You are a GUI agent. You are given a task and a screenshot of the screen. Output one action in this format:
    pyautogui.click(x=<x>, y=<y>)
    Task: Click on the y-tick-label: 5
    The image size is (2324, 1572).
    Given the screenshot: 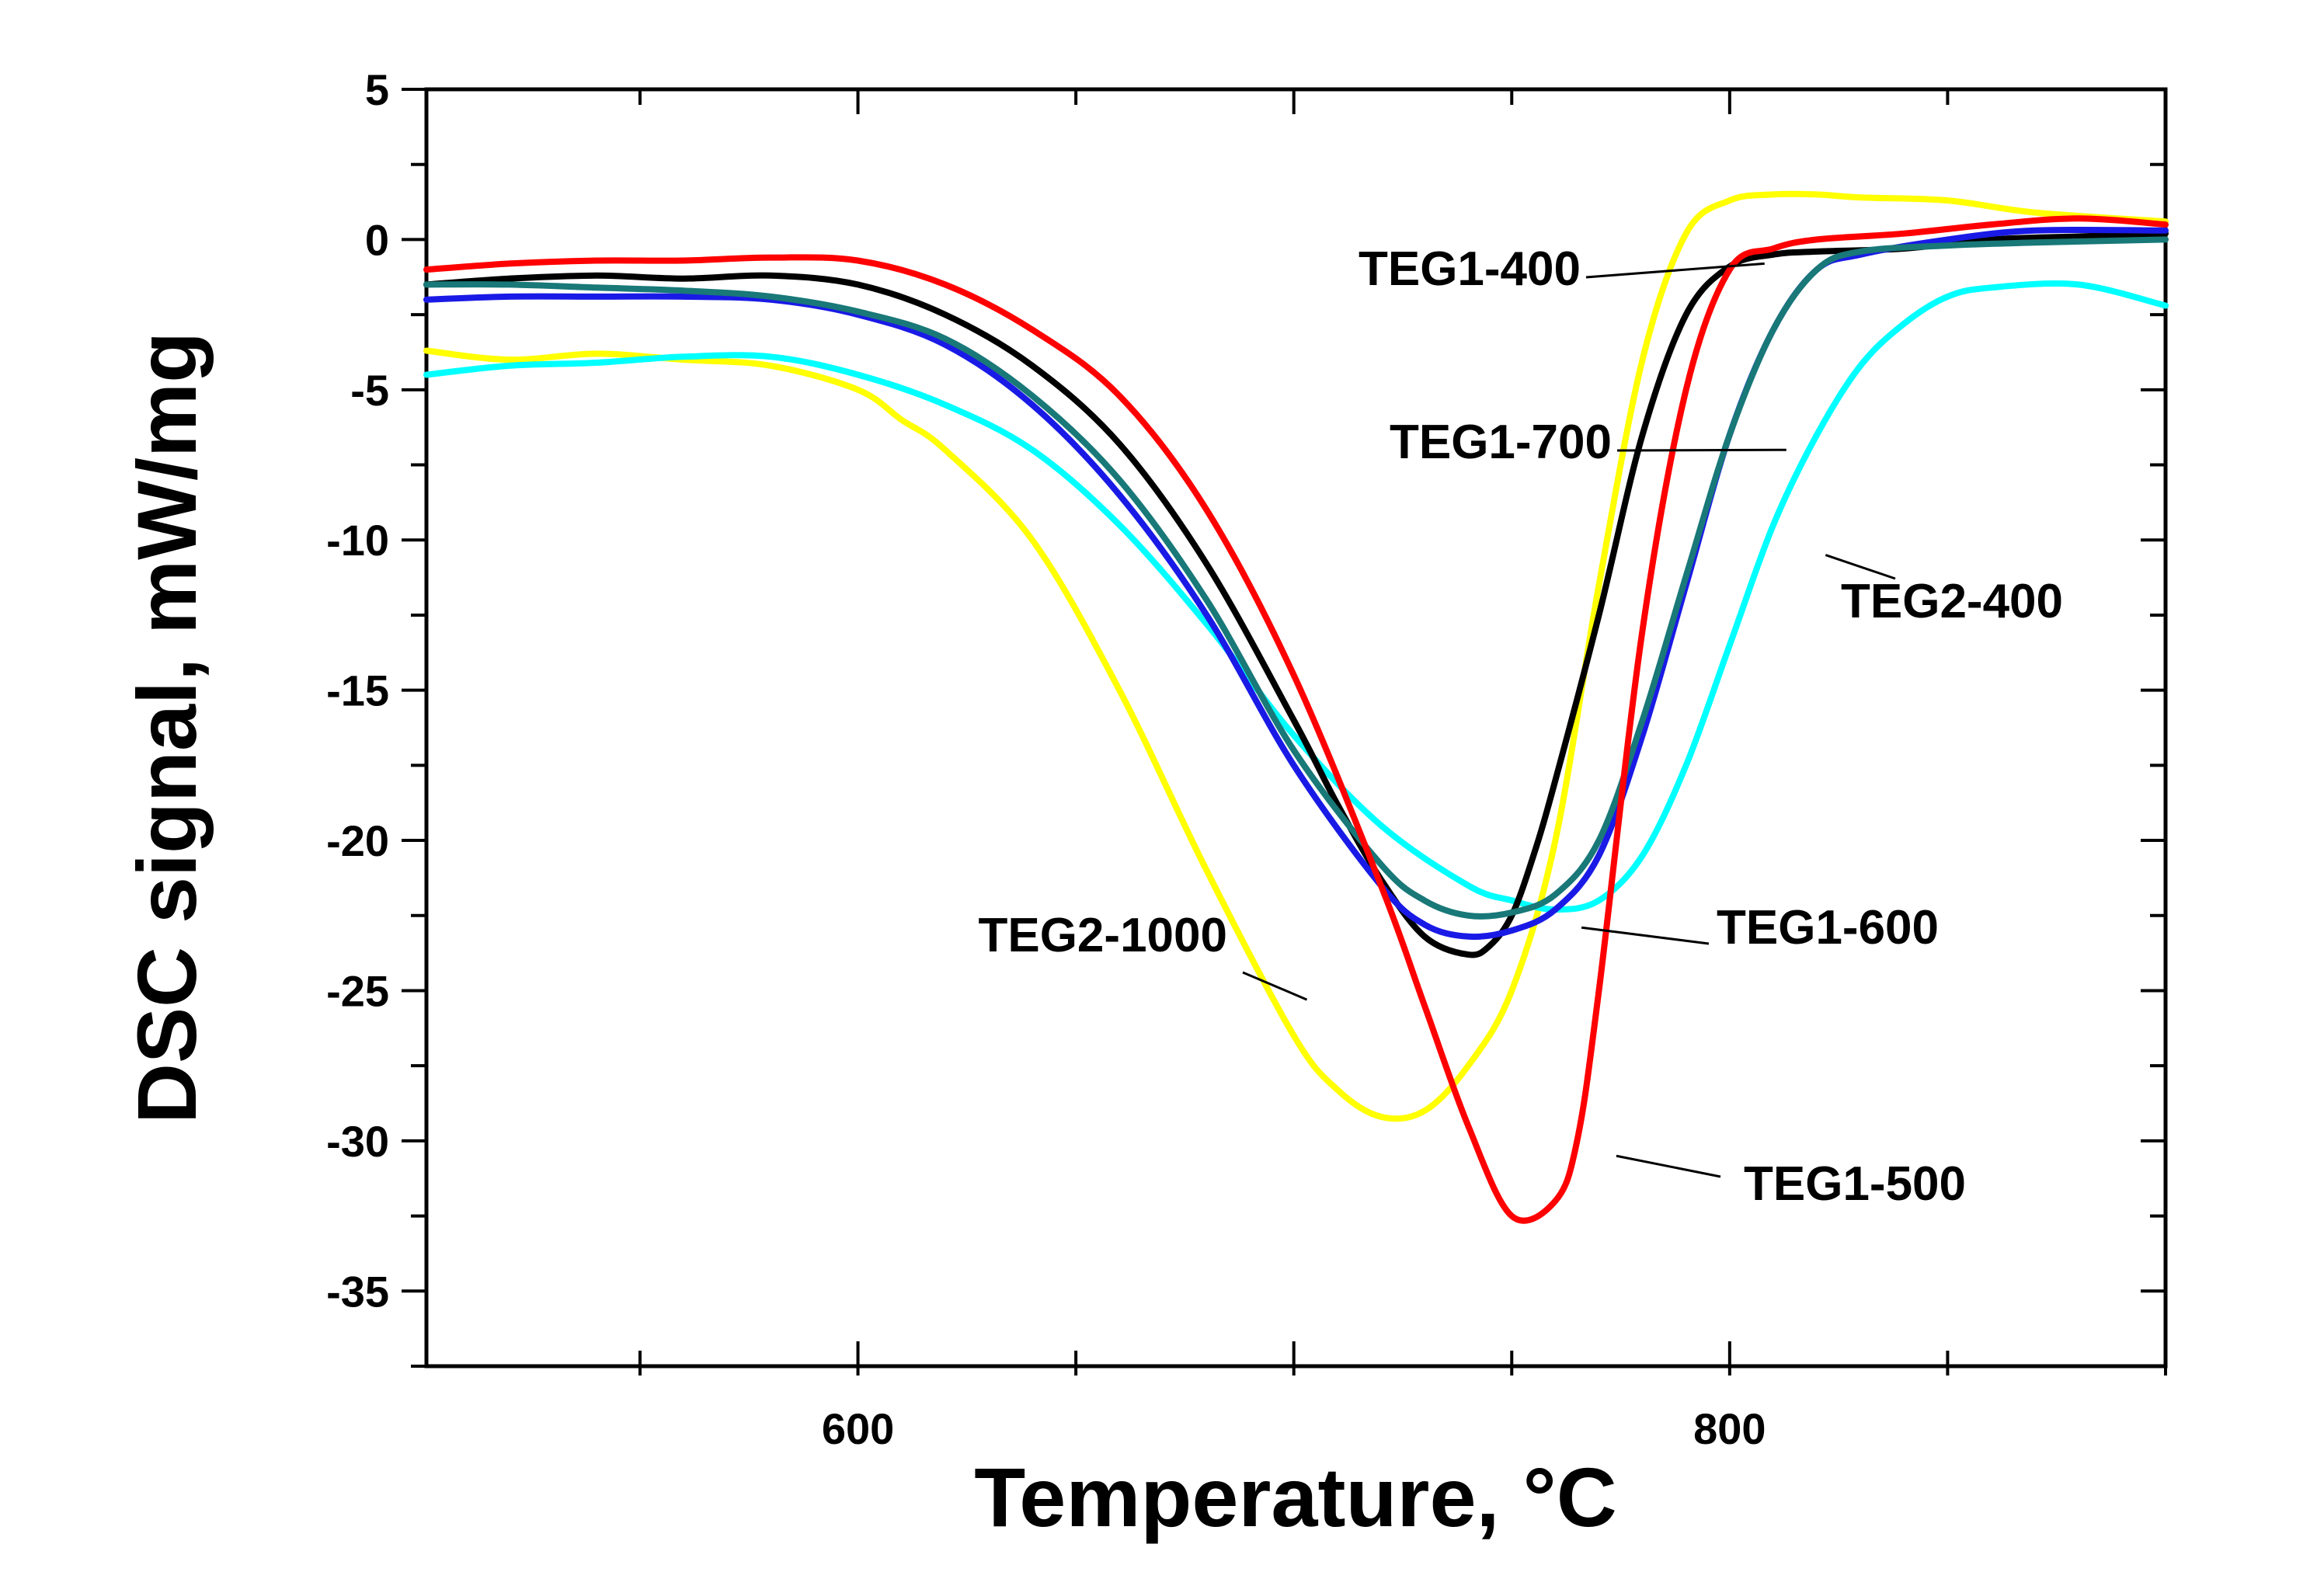 What is the action you would take?
    pyautogui.click(x=377, y=89)
    